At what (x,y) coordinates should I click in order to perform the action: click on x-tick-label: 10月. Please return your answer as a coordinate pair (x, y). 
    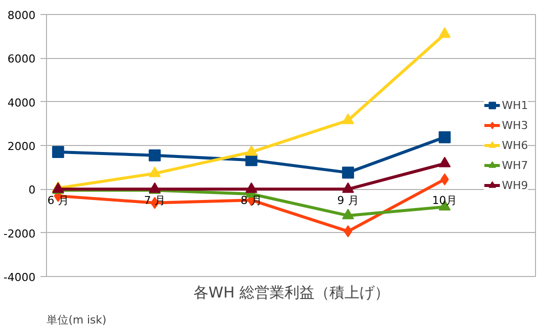
    Looking at the image, I should click on (445, 201).